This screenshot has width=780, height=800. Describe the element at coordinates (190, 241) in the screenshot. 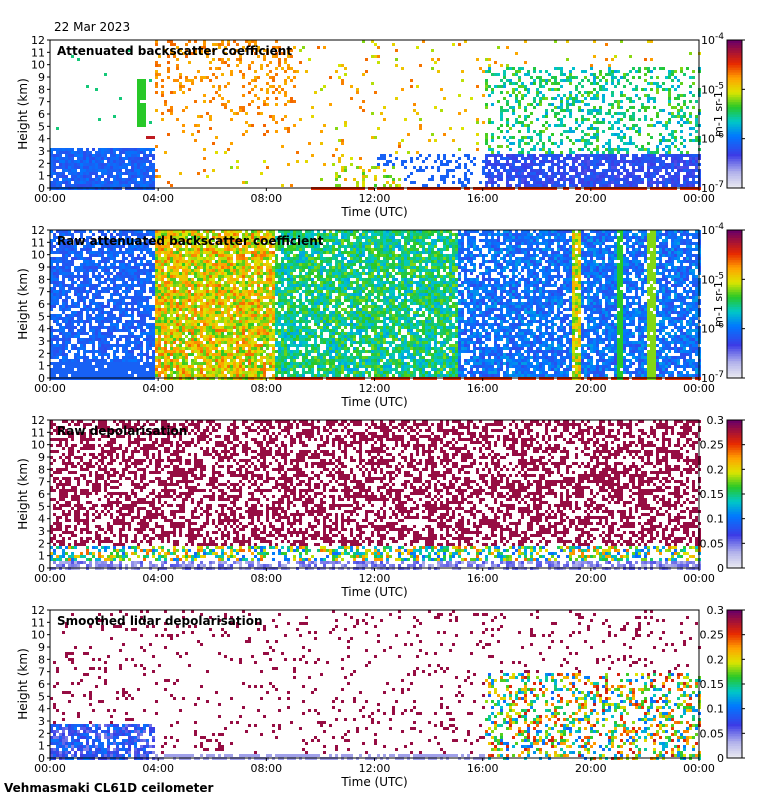

I see `panel-title: Raw attenuated backscatter coefficient` at that location.